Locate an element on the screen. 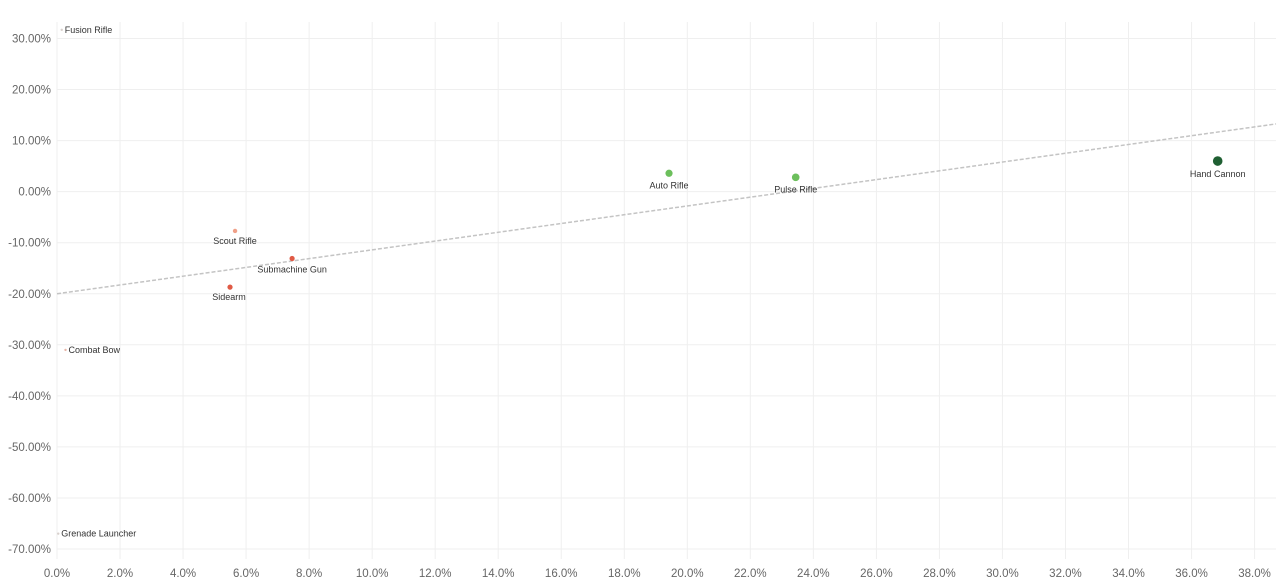  point-label-sidearm: Sidearm is located at coordinates (229, 297).